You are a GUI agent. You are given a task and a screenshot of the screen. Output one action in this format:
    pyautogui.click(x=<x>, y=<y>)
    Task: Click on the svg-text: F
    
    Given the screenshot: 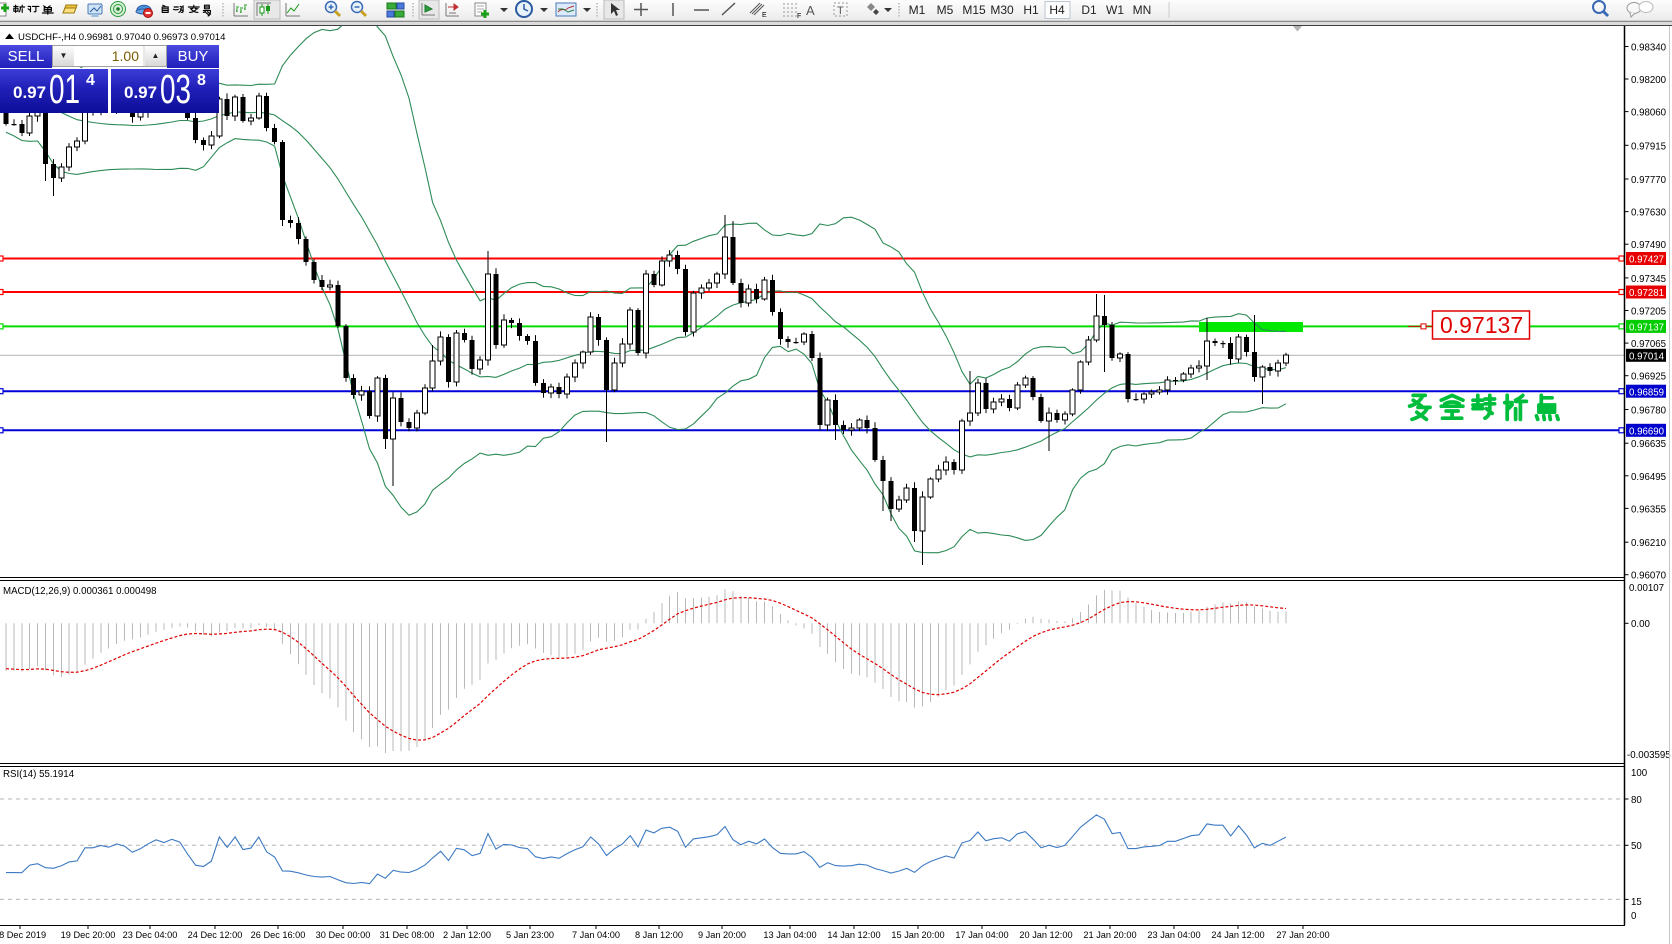 What is the action you would take?
    pyautogui.click(x=799, y=16)
    